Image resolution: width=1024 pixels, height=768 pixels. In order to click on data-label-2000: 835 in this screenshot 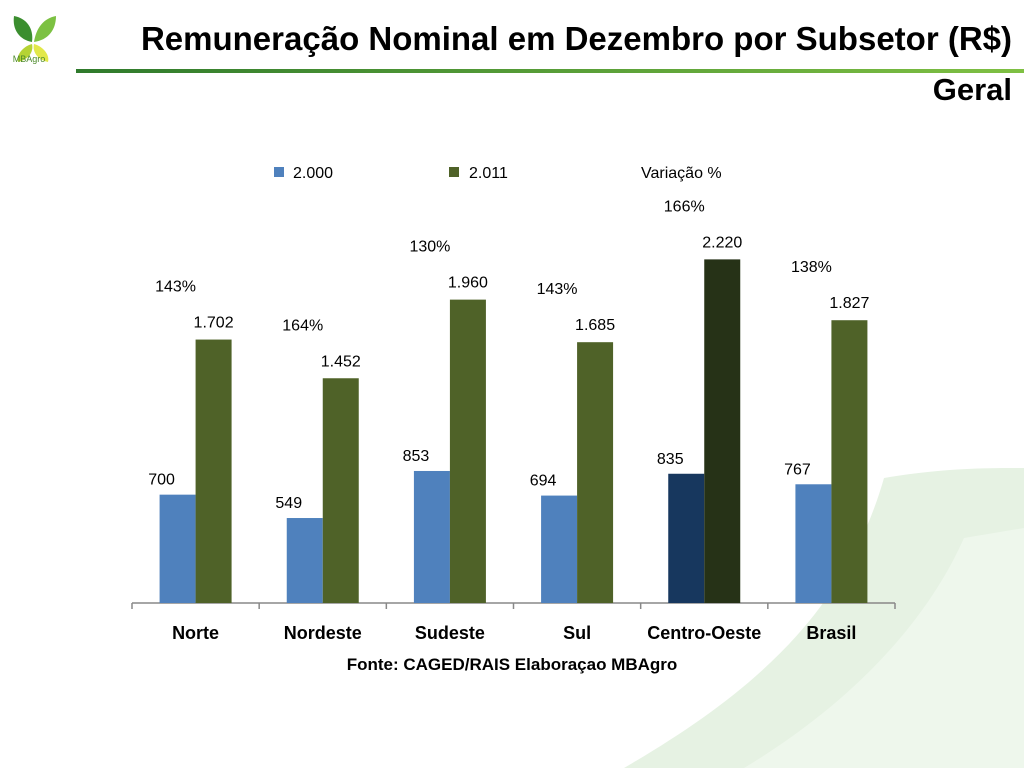, I will do `click(670, 459)`.